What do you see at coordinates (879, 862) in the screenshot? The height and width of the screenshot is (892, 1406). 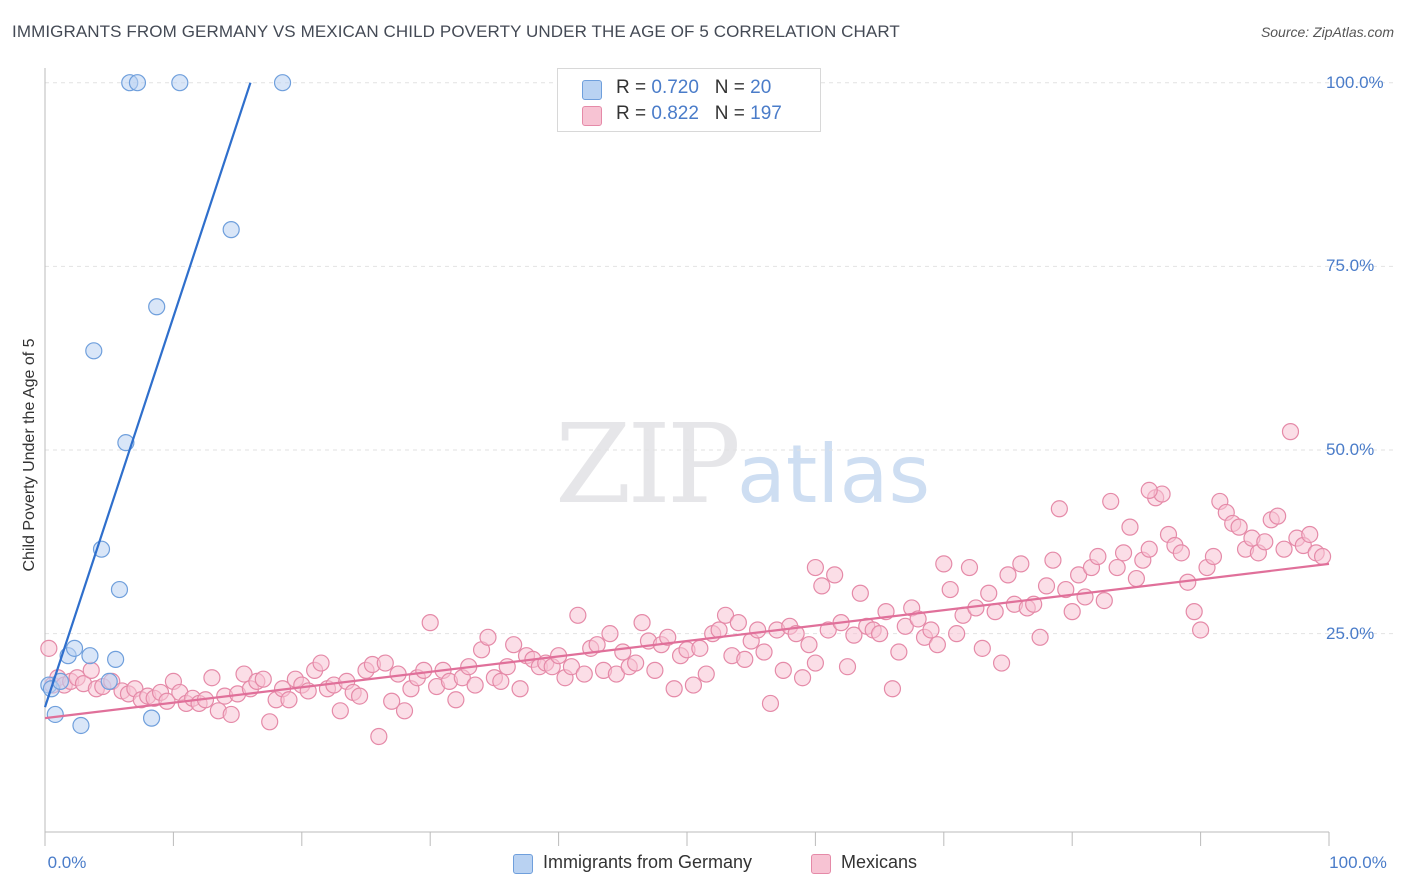 I see `series-label-mexicans: Mexicans` at bounding box center [879, 862].